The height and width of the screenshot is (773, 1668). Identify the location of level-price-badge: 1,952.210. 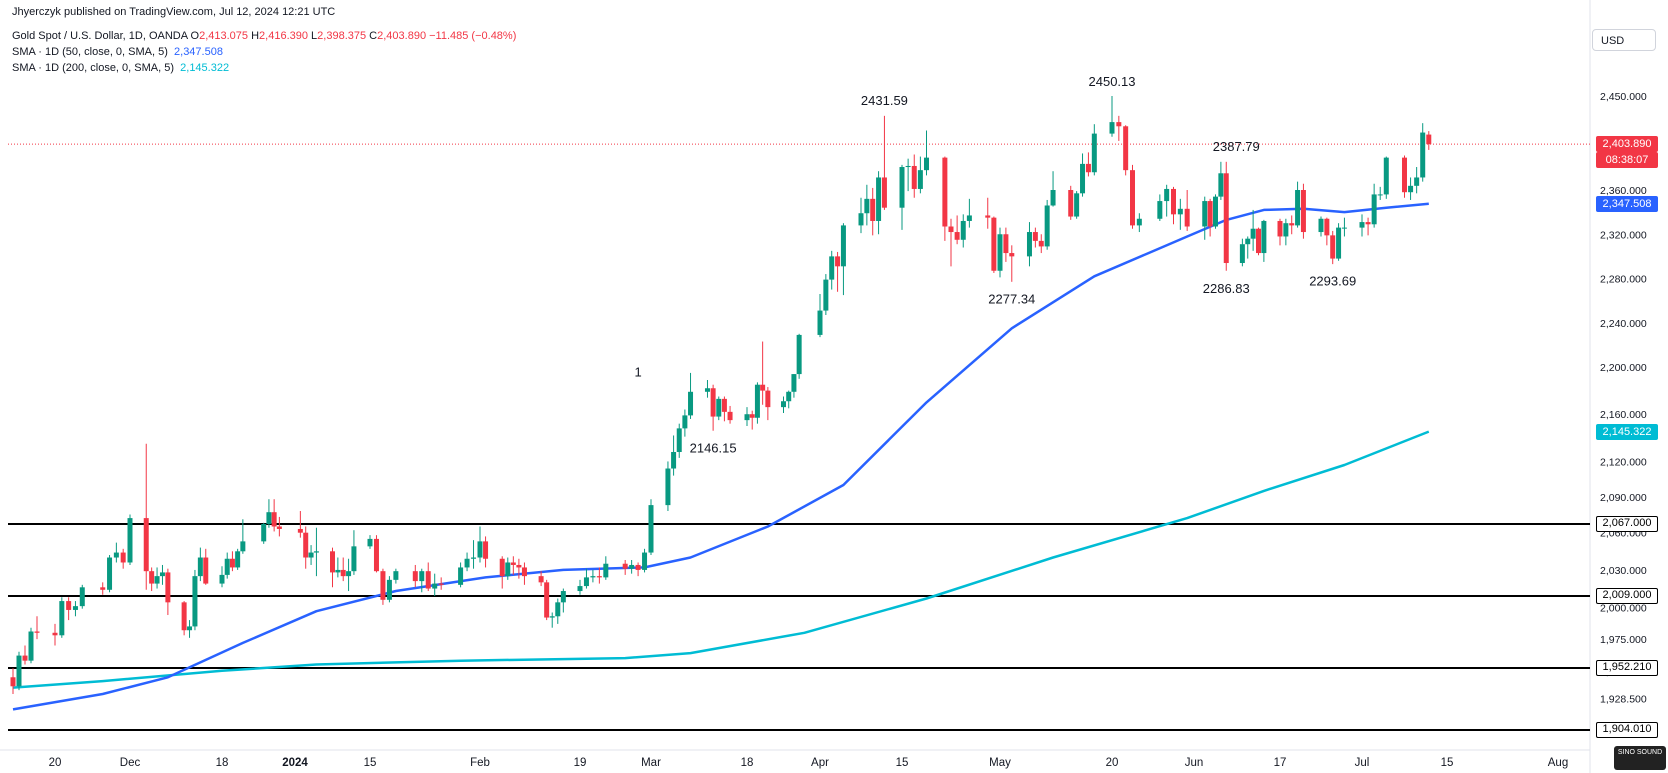
(1627, 668).